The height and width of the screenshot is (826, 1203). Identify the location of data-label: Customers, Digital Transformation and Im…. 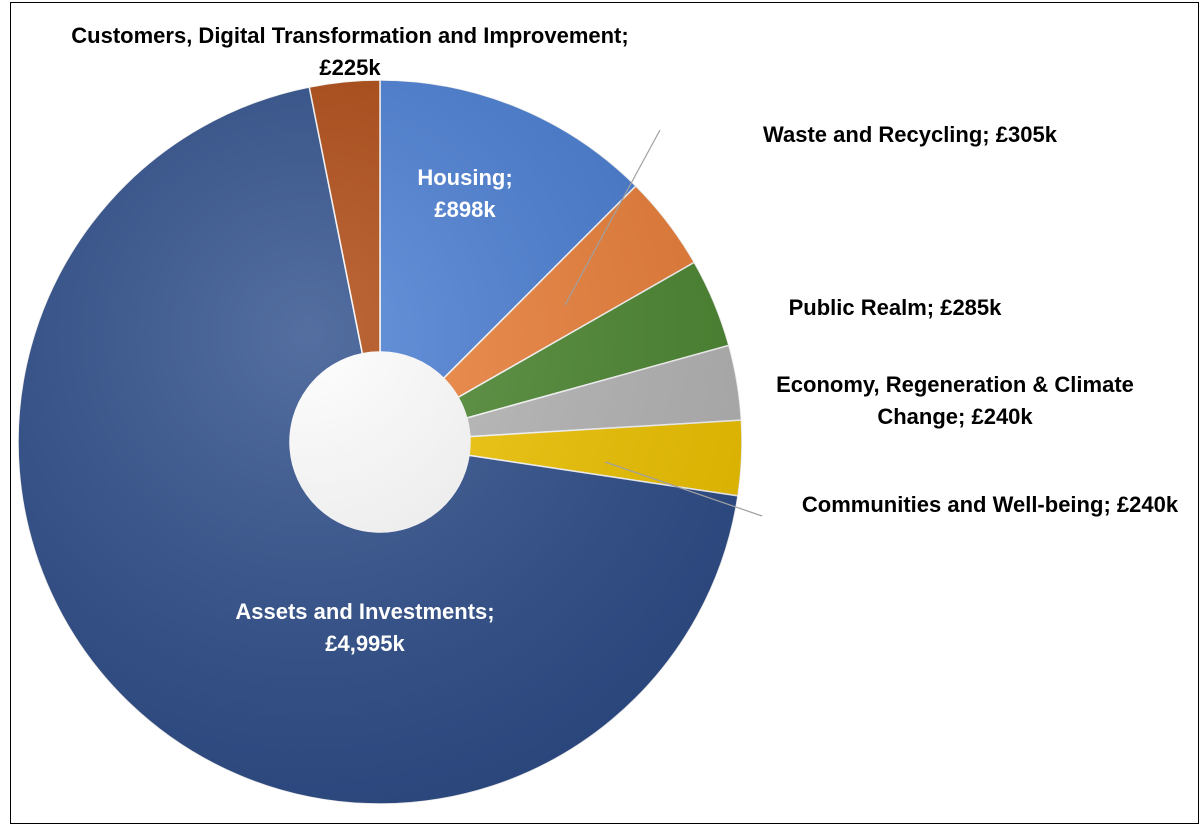
(350, 52).